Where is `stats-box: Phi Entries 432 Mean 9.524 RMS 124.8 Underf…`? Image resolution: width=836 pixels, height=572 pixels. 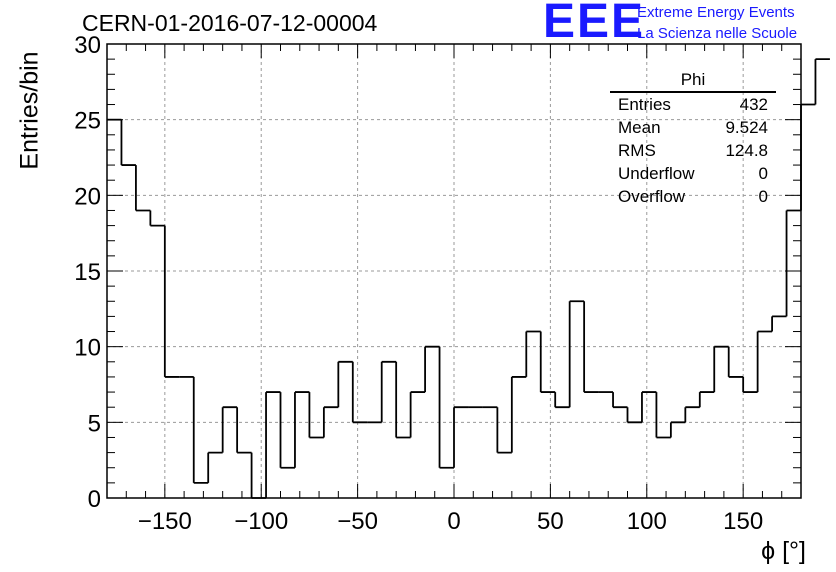 stats-box: Phi Entries 432 Mean 9.524 RMS 124.8 Underf… is located at coordinates (693, 138).